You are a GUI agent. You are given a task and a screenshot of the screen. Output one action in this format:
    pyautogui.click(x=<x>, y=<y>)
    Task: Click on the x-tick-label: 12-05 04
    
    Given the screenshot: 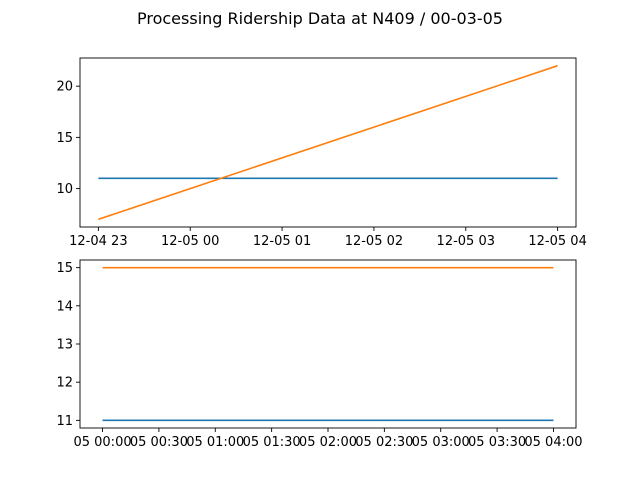 What is the action you would take?
    pyautogui.click(x=557, y=241)
    